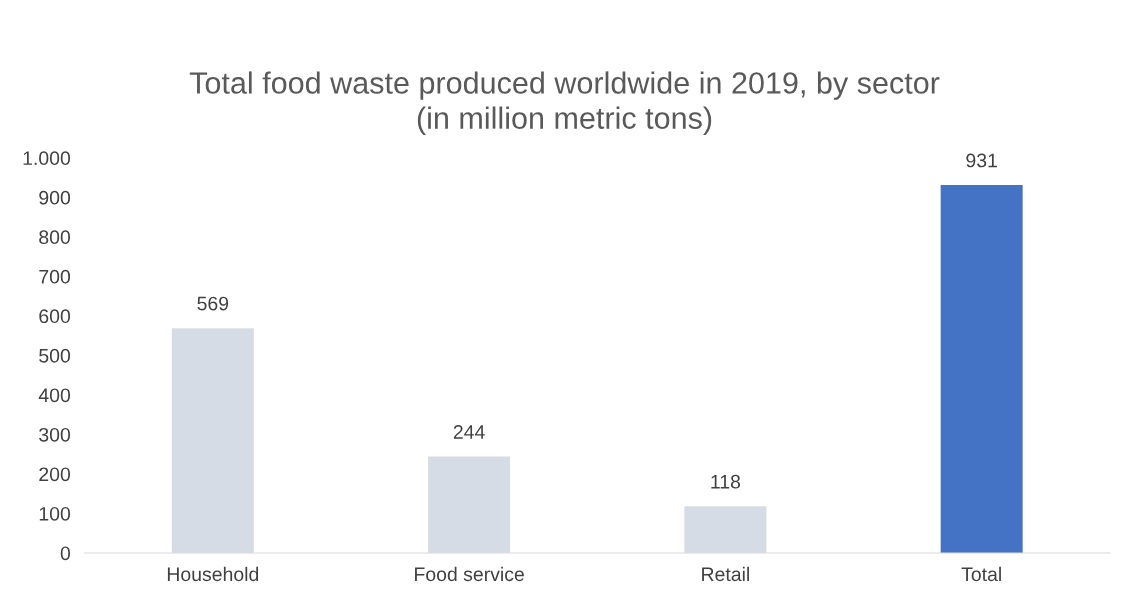 This screenshot has height=607, width=1129. What do you see at coordinates (55, 355) in the screenshot?
I see `y-tick-label: 500` at bounding box center [55, 355].